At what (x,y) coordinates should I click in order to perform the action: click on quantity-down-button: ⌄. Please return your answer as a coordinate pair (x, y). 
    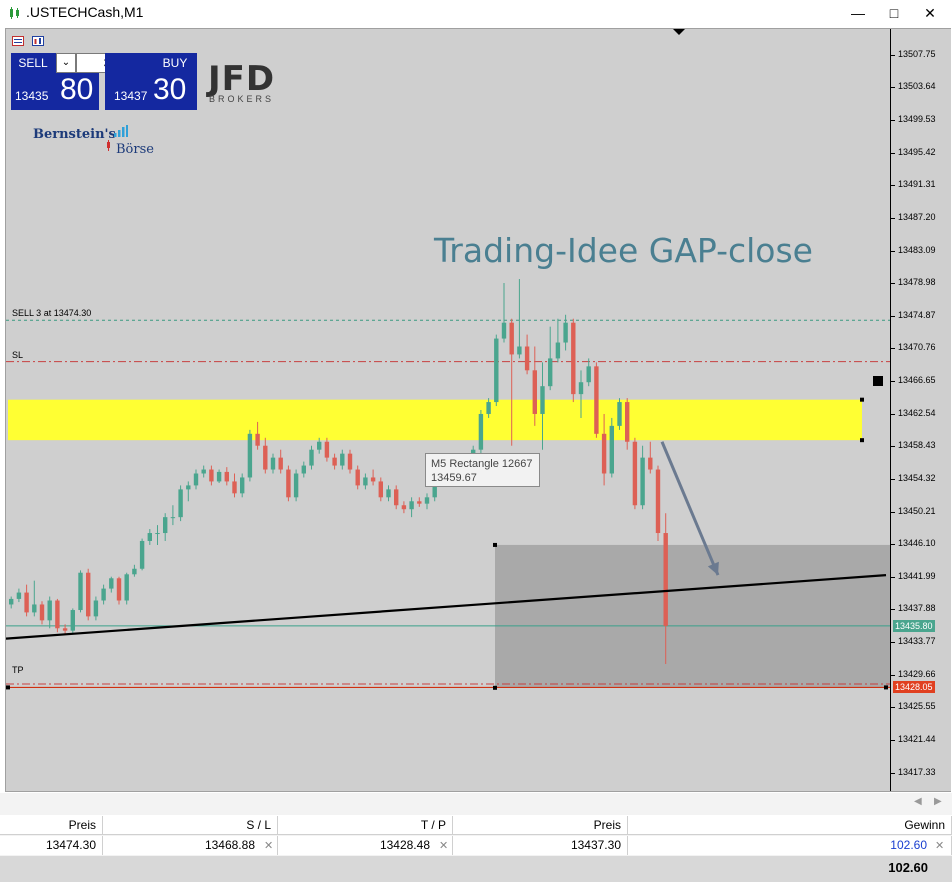
    Looking at the image, I should click on (66, 63).